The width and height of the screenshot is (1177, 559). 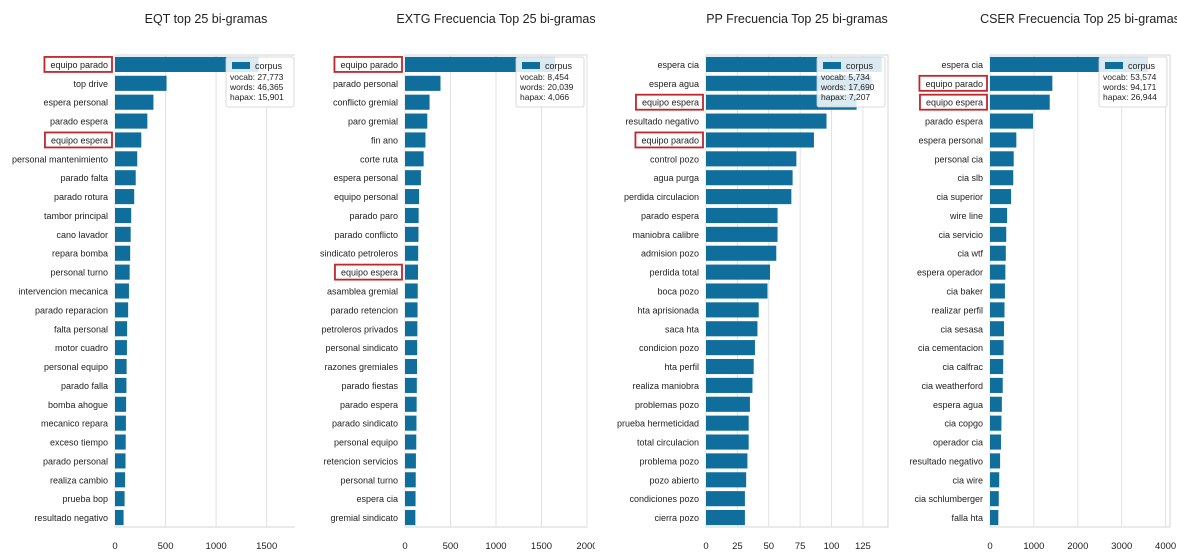 I want to click on chart-title: PP Frecuencia Top 25 bi-gramas, so click(x=797, y=19).